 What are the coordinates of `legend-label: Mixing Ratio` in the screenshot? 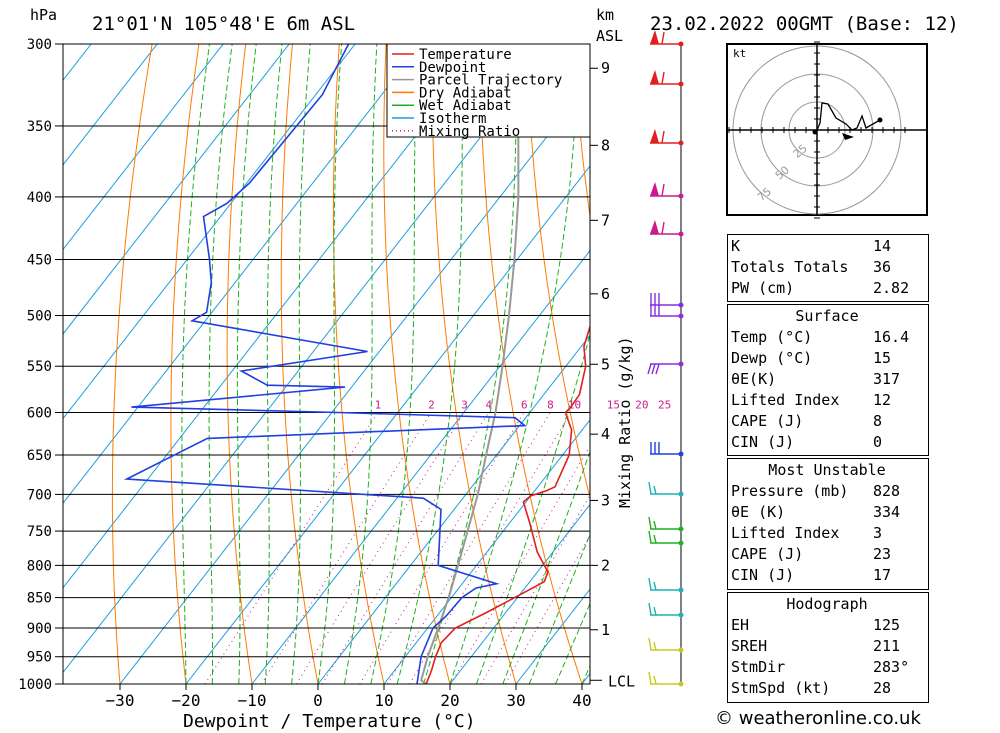 It's located at (469, 132).